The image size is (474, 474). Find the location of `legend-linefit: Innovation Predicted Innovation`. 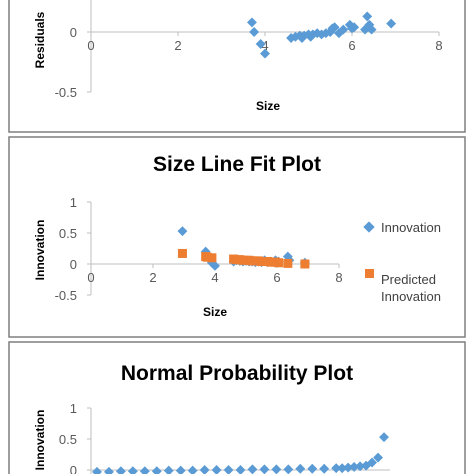

legend-linefit: Innovation Predicted Innovation is located at coordinates (402, 262).